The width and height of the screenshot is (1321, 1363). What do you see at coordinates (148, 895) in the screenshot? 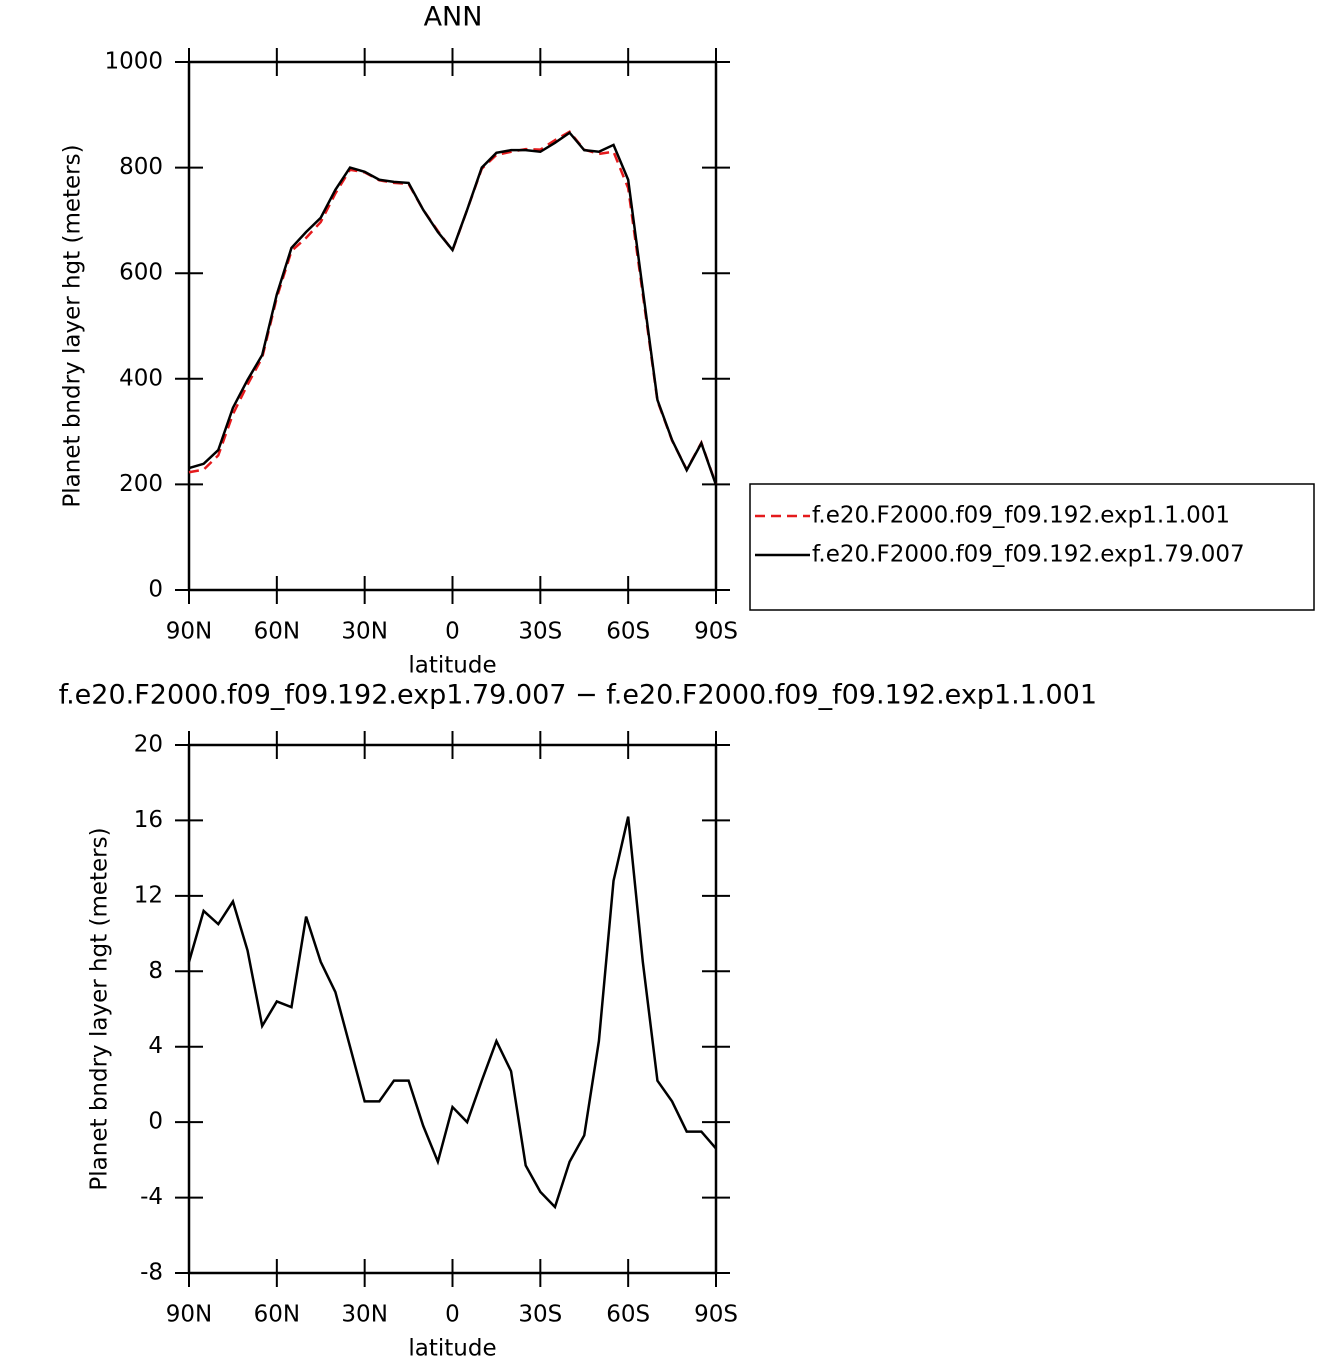
I see `y-tick-label: 12` at bounding box center [148, 895].